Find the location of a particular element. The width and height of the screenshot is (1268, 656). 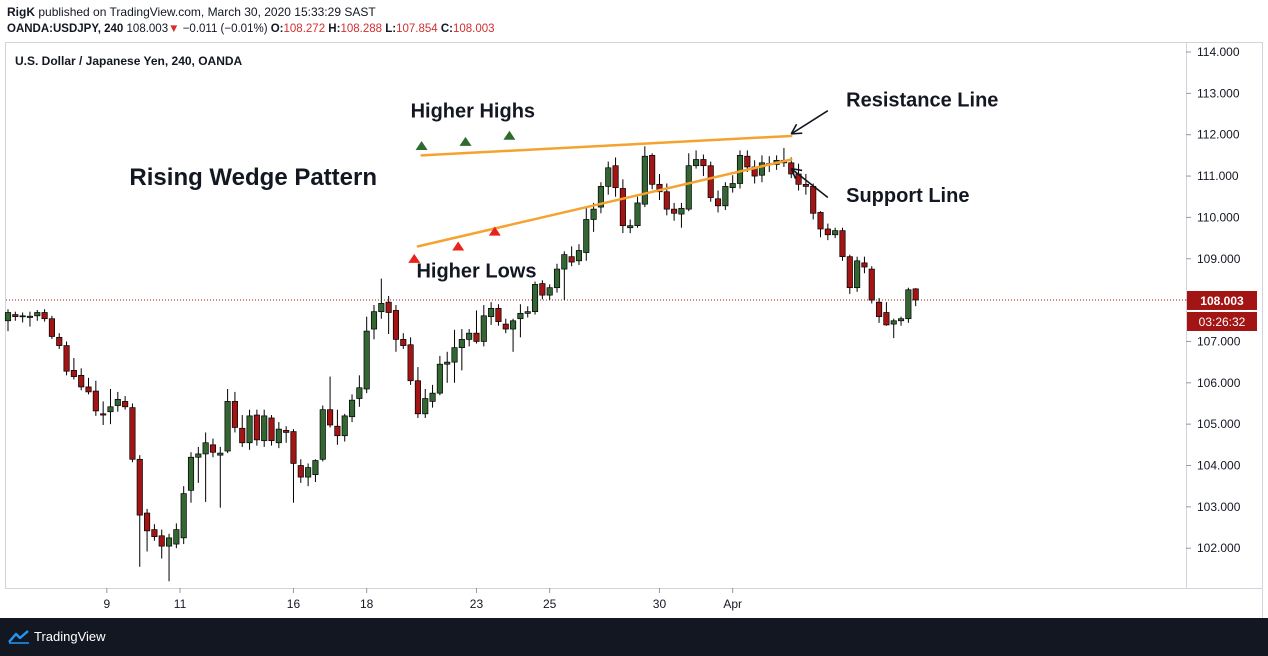

resistance-pointer-arrow is located at coordinates (809, 122).